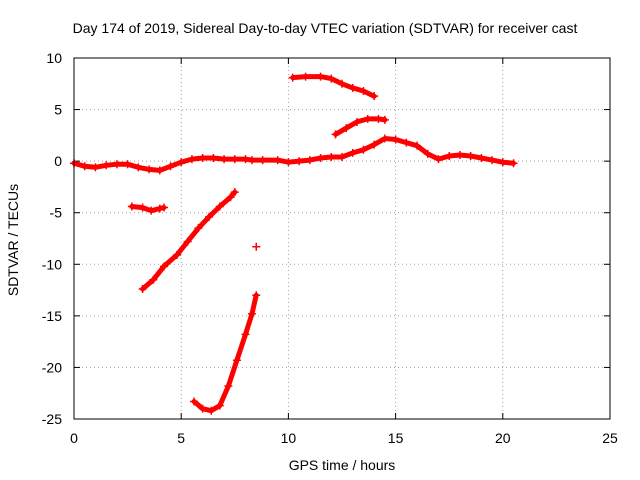 The height and width of the screenshot is (480, 640). I want to click on y-tick-label: -25, so click(52, 419).